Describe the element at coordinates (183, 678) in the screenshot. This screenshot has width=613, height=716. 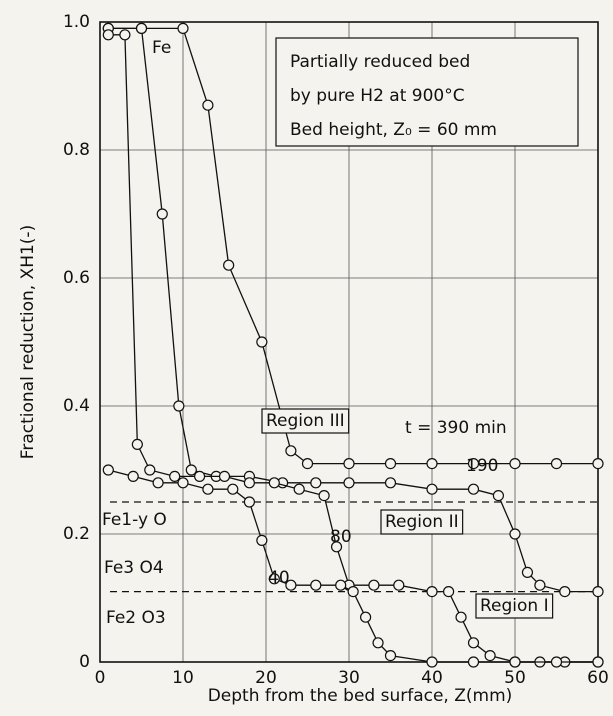
I see `x-tick-label: 10` at that location.